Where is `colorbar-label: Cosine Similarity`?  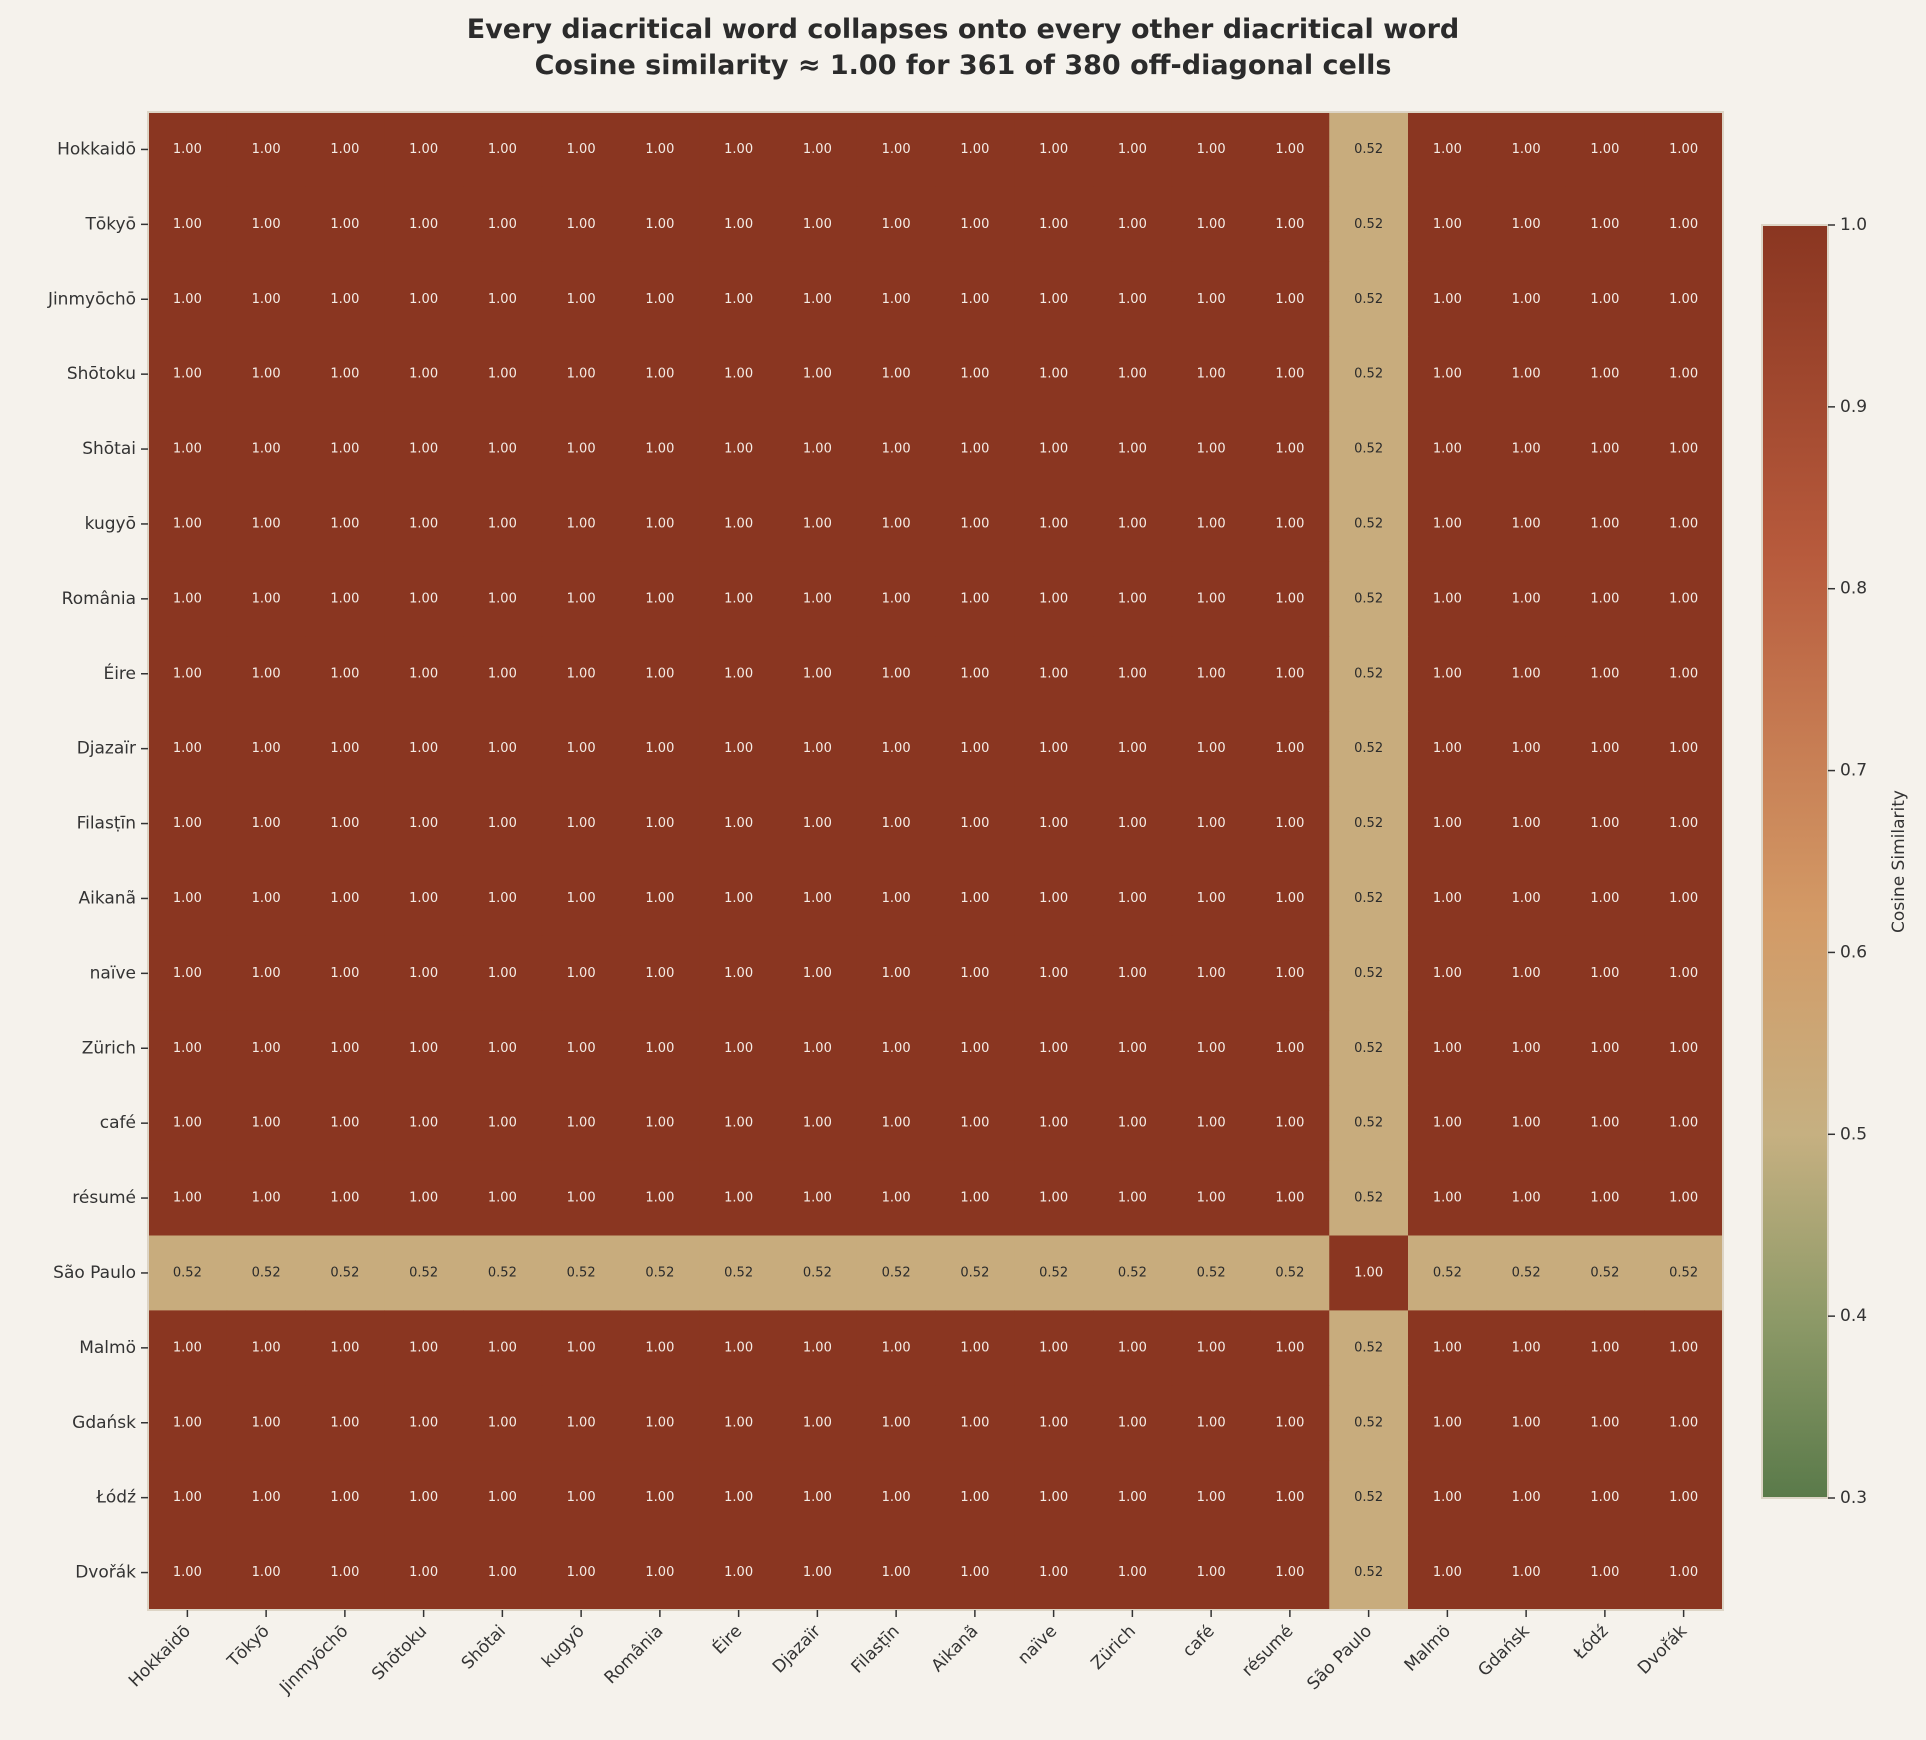
colorbar-label: Cosine Similarity is located at coordinates (1899, 861).